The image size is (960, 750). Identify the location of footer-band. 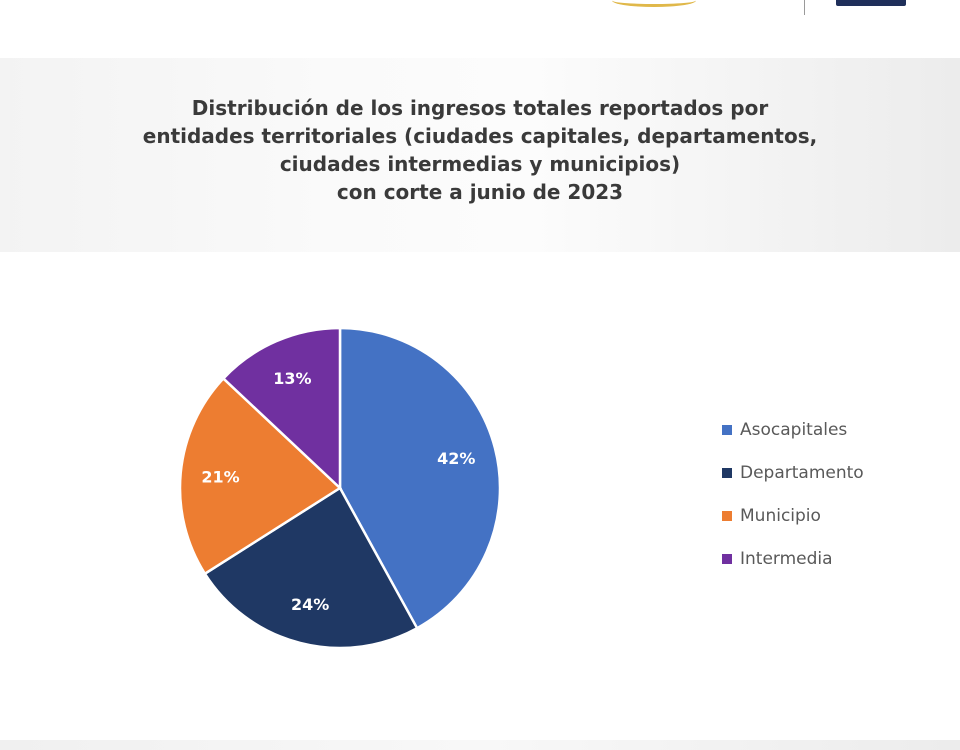
(480, 745).